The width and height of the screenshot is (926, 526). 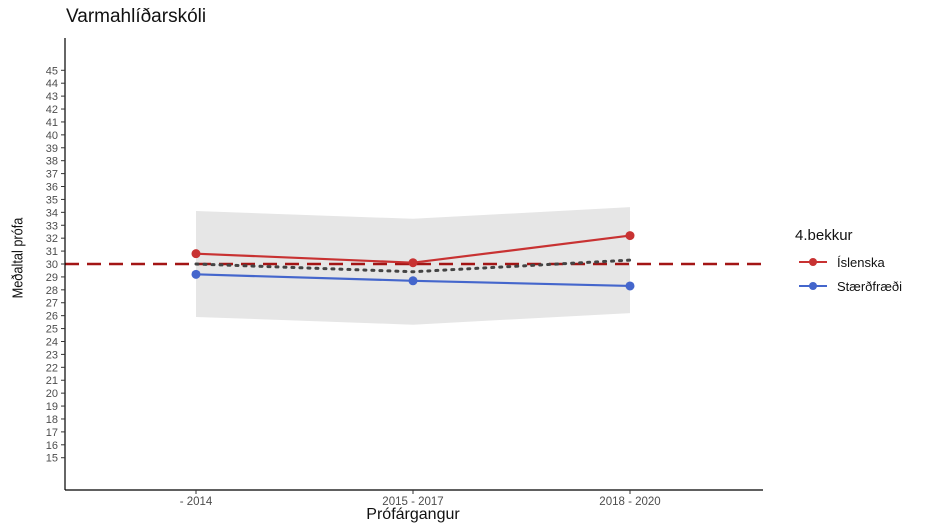 What do you see at coordinates (52, 342) in the screenshot?
I see `y-tick-label: 24` at bounding box center [52, 342].